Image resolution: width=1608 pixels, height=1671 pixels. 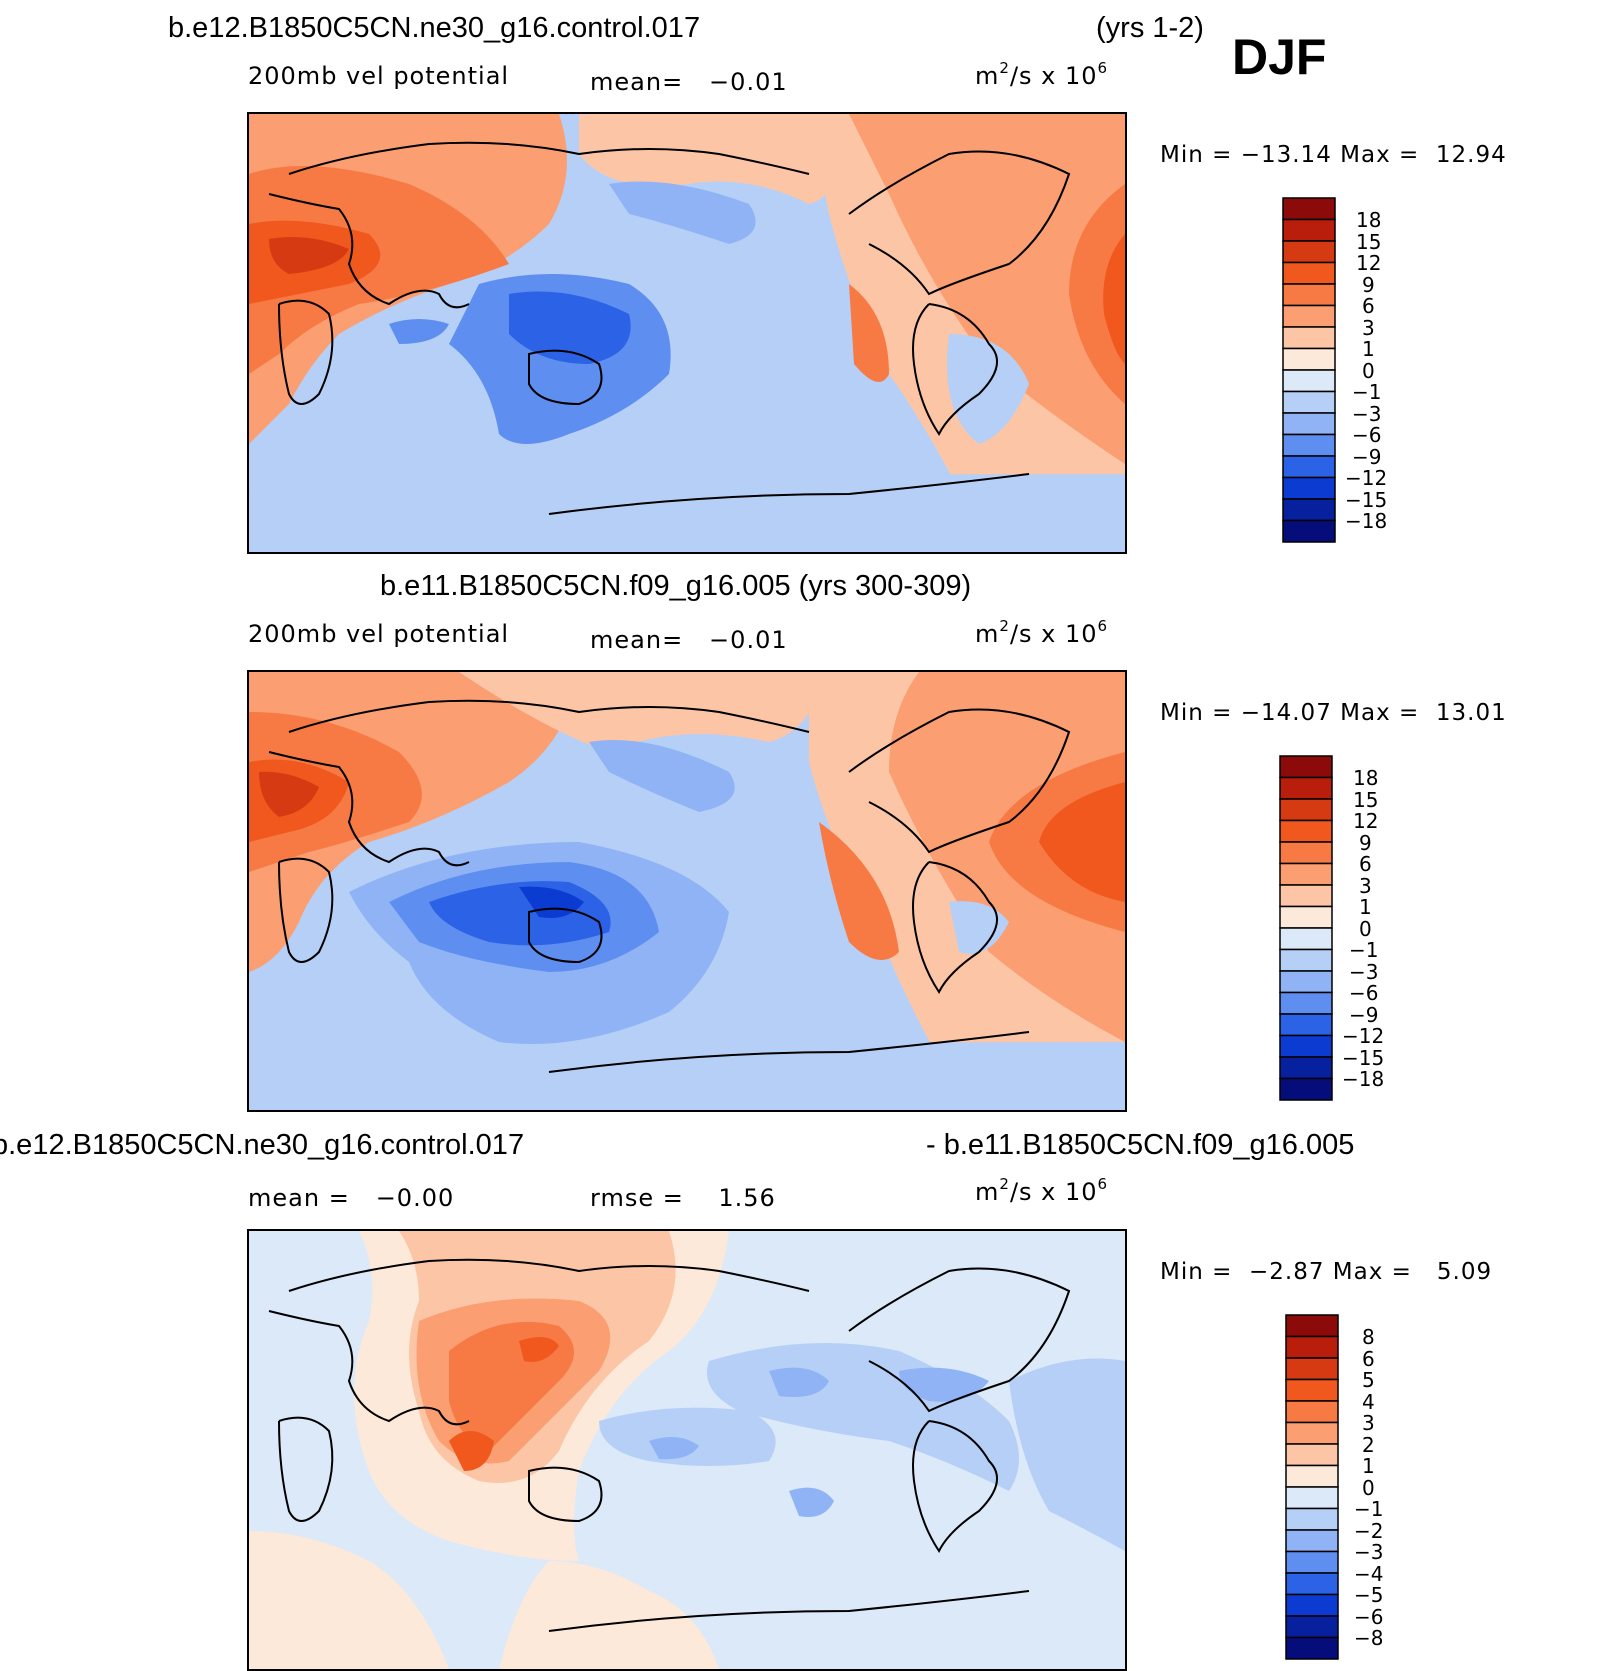 I want to click on panel1-variable-label: 200mb vel potential, so click(x=379, y=76).